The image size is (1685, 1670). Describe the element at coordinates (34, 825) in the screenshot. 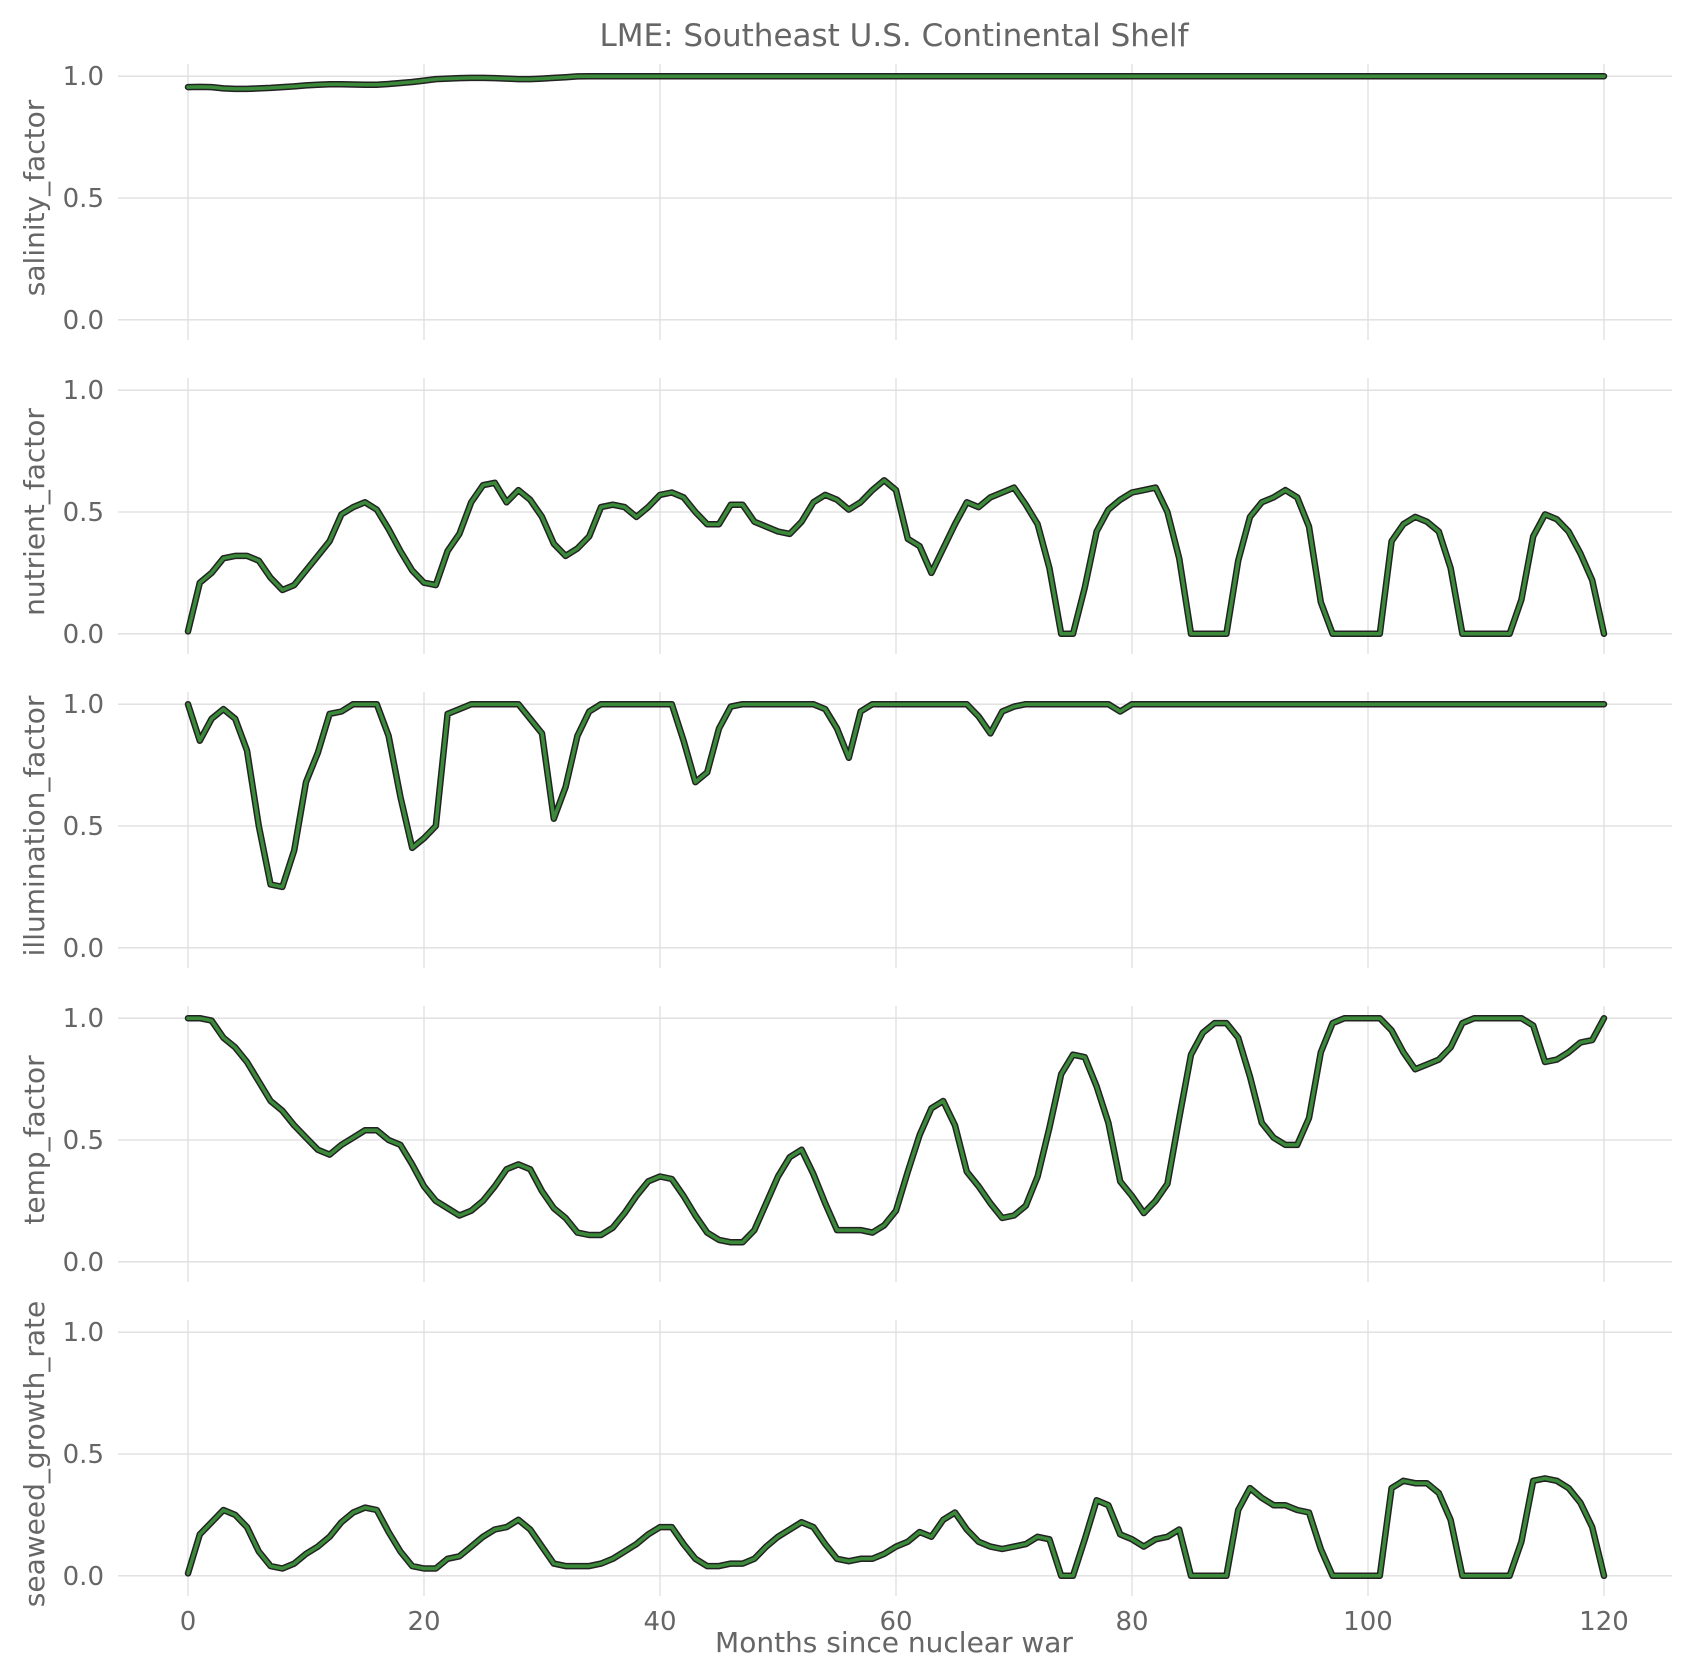

I see `y-axis-label: illumination_factor` at that location.